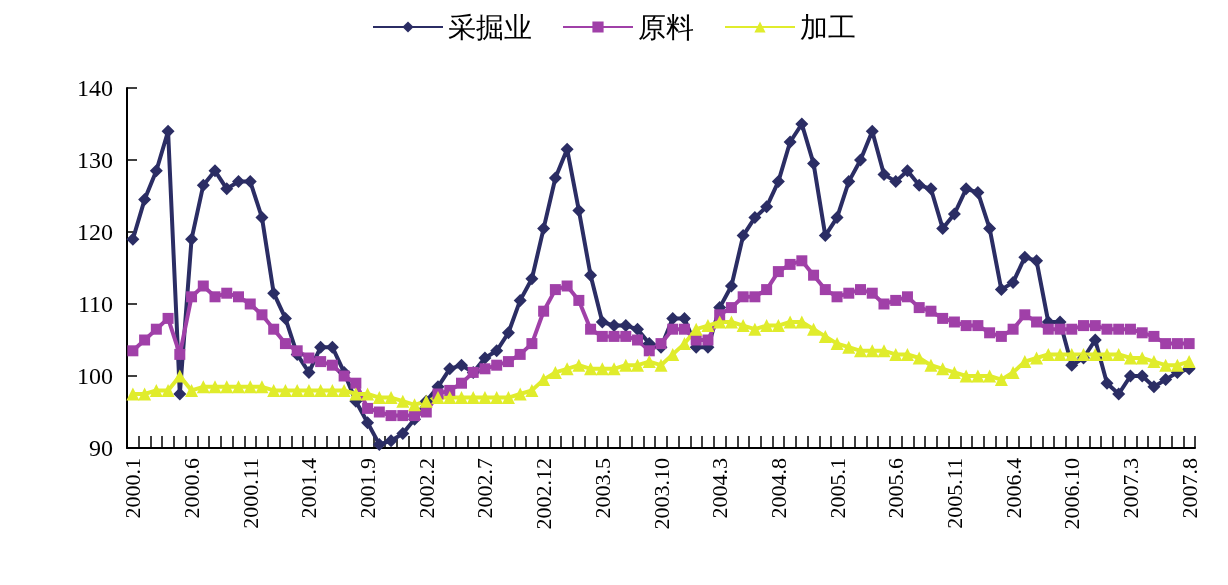 The image size is (1228, 585). What do you see at coordinates (426, 488) in the screenshot?
I see `x-tick-label: 2002.2` at bounding box center [426, 488].